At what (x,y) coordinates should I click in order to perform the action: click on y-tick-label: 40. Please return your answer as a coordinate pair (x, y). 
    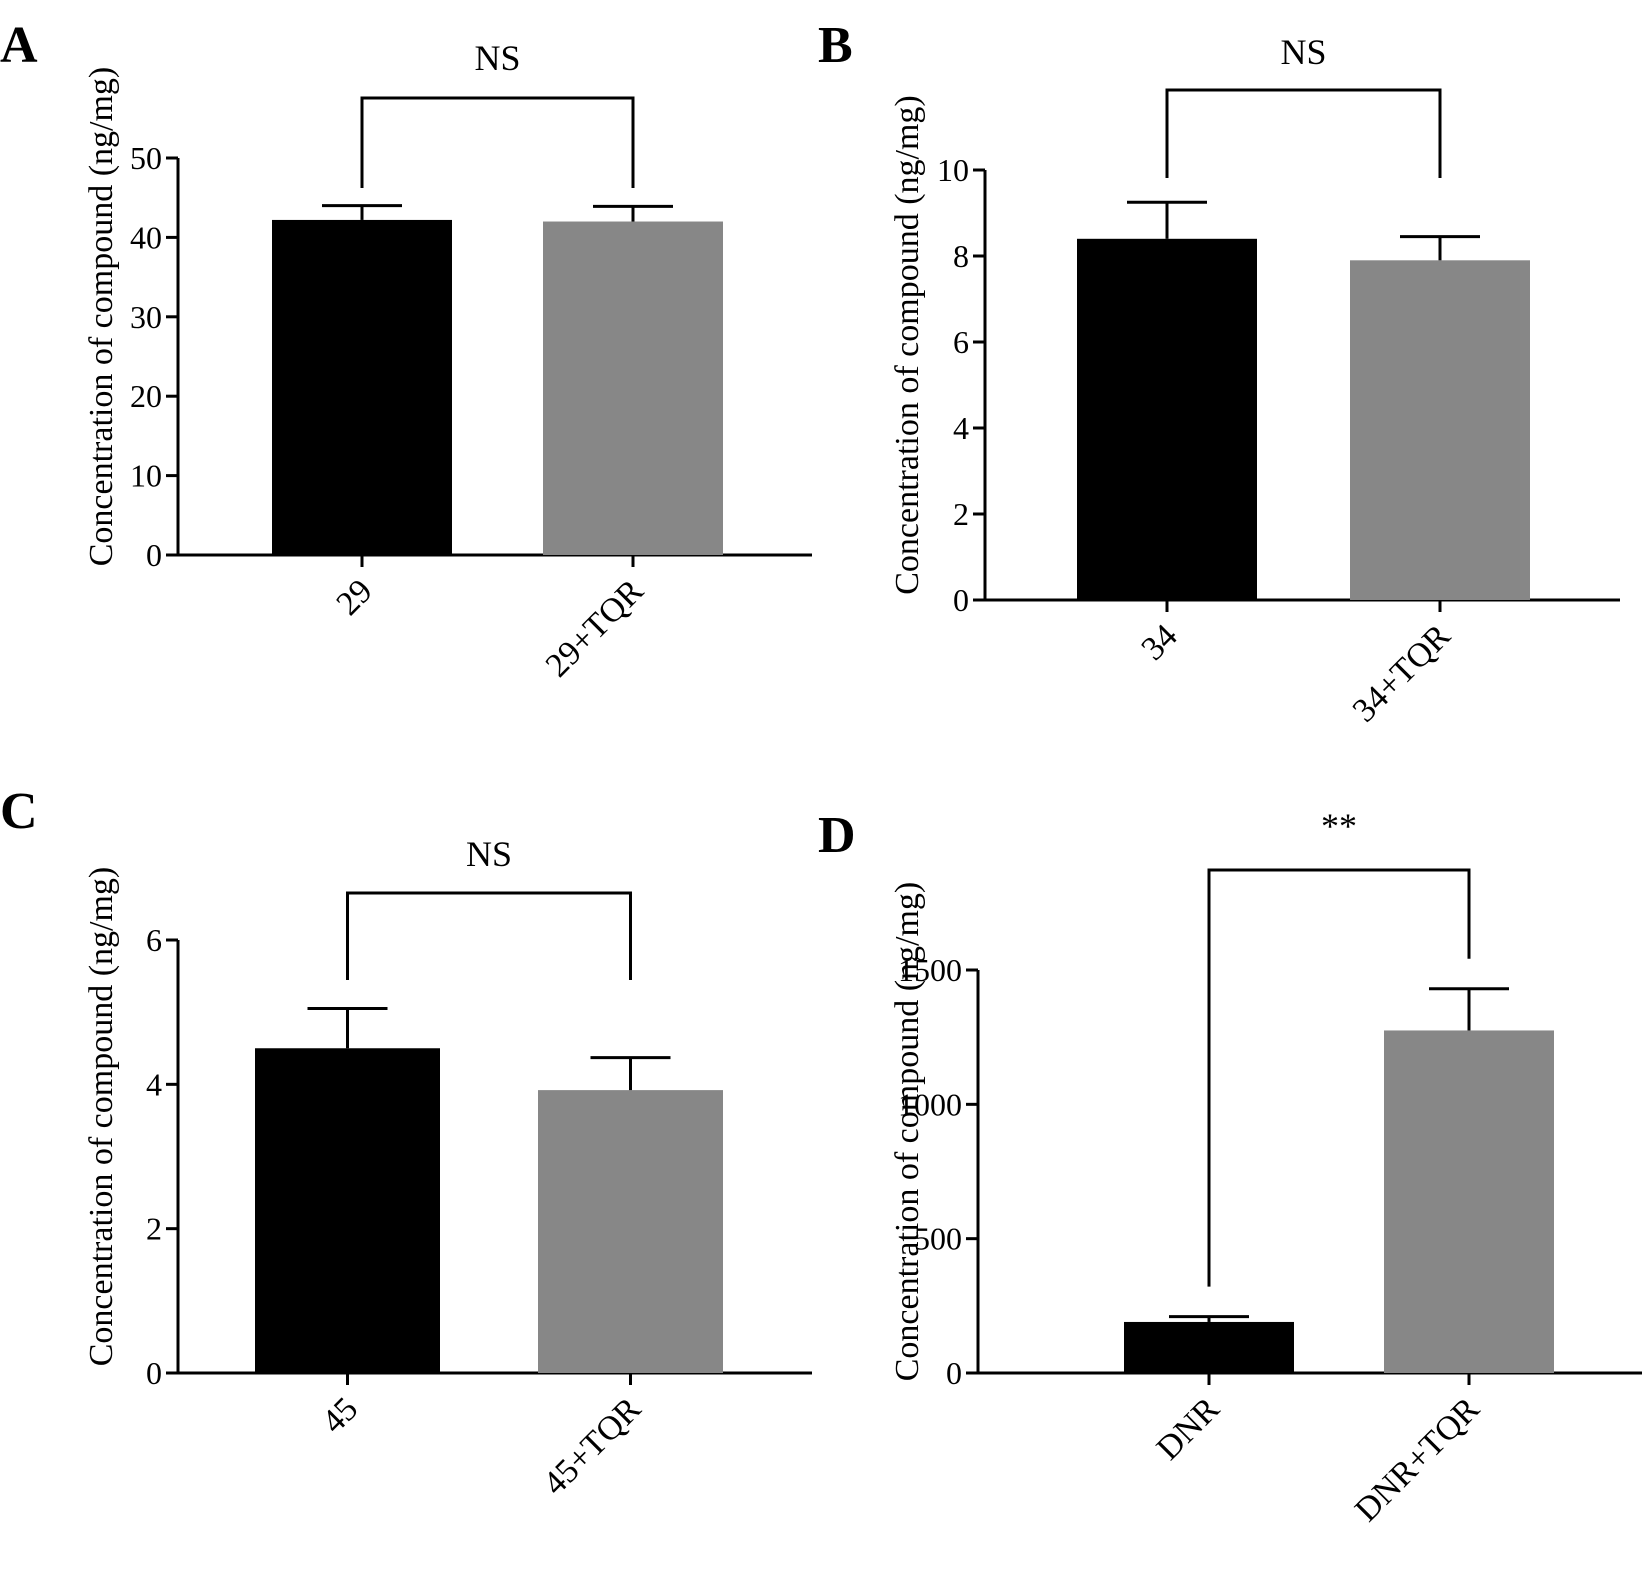
    Looking at the image, I should click on (146, 237).